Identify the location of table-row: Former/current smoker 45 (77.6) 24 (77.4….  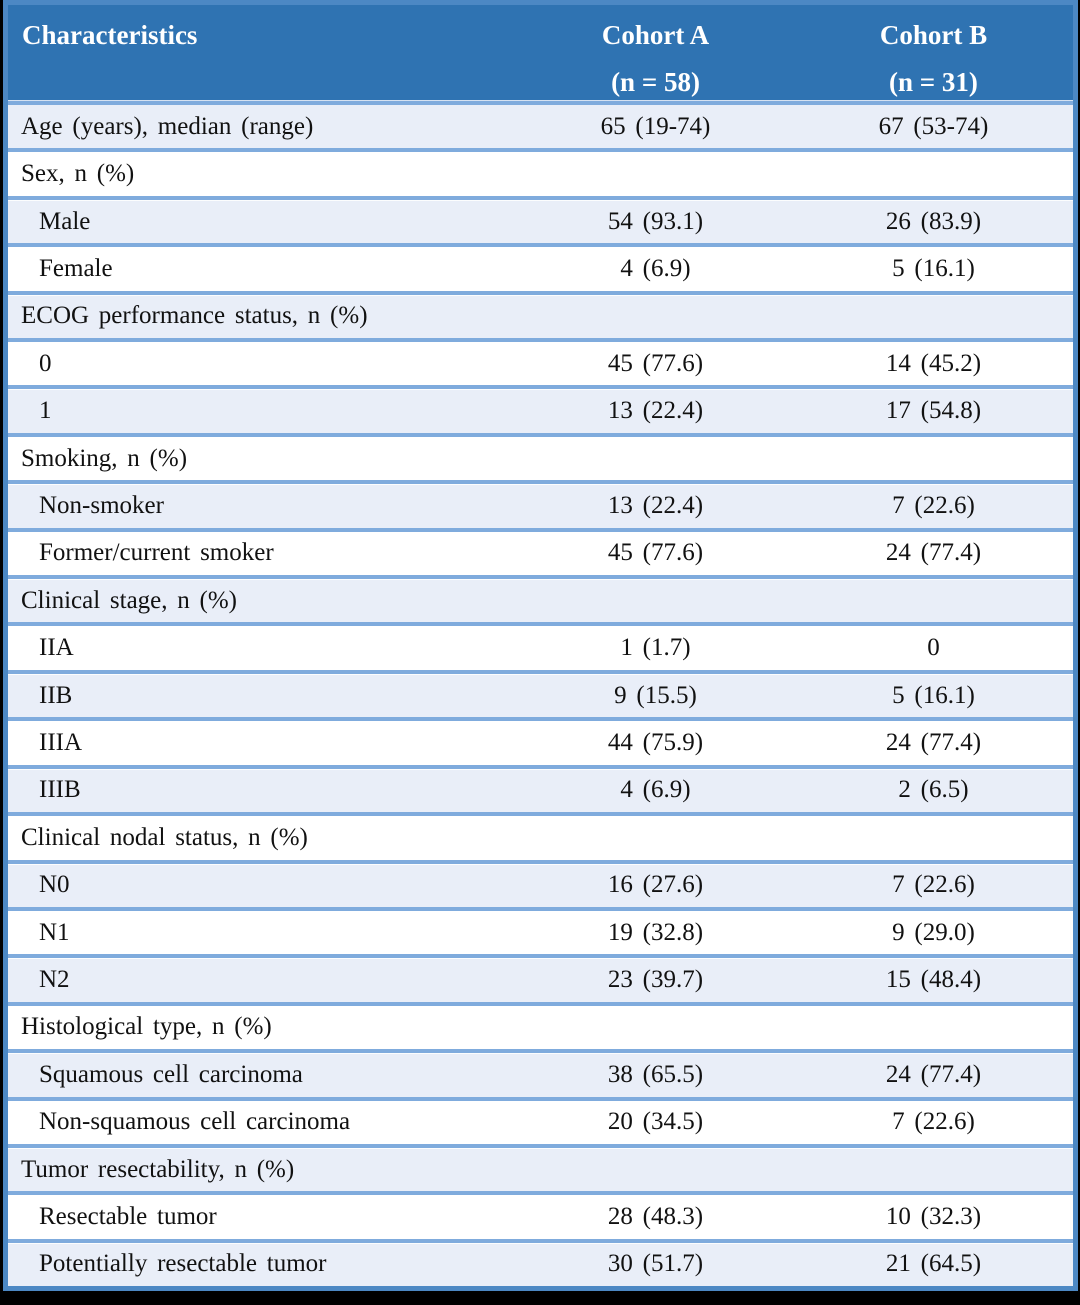
(540, 551).